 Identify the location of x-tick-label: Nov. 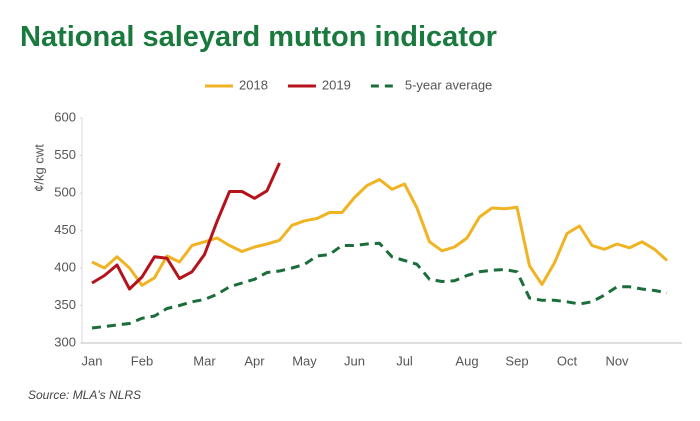
(617, 360).